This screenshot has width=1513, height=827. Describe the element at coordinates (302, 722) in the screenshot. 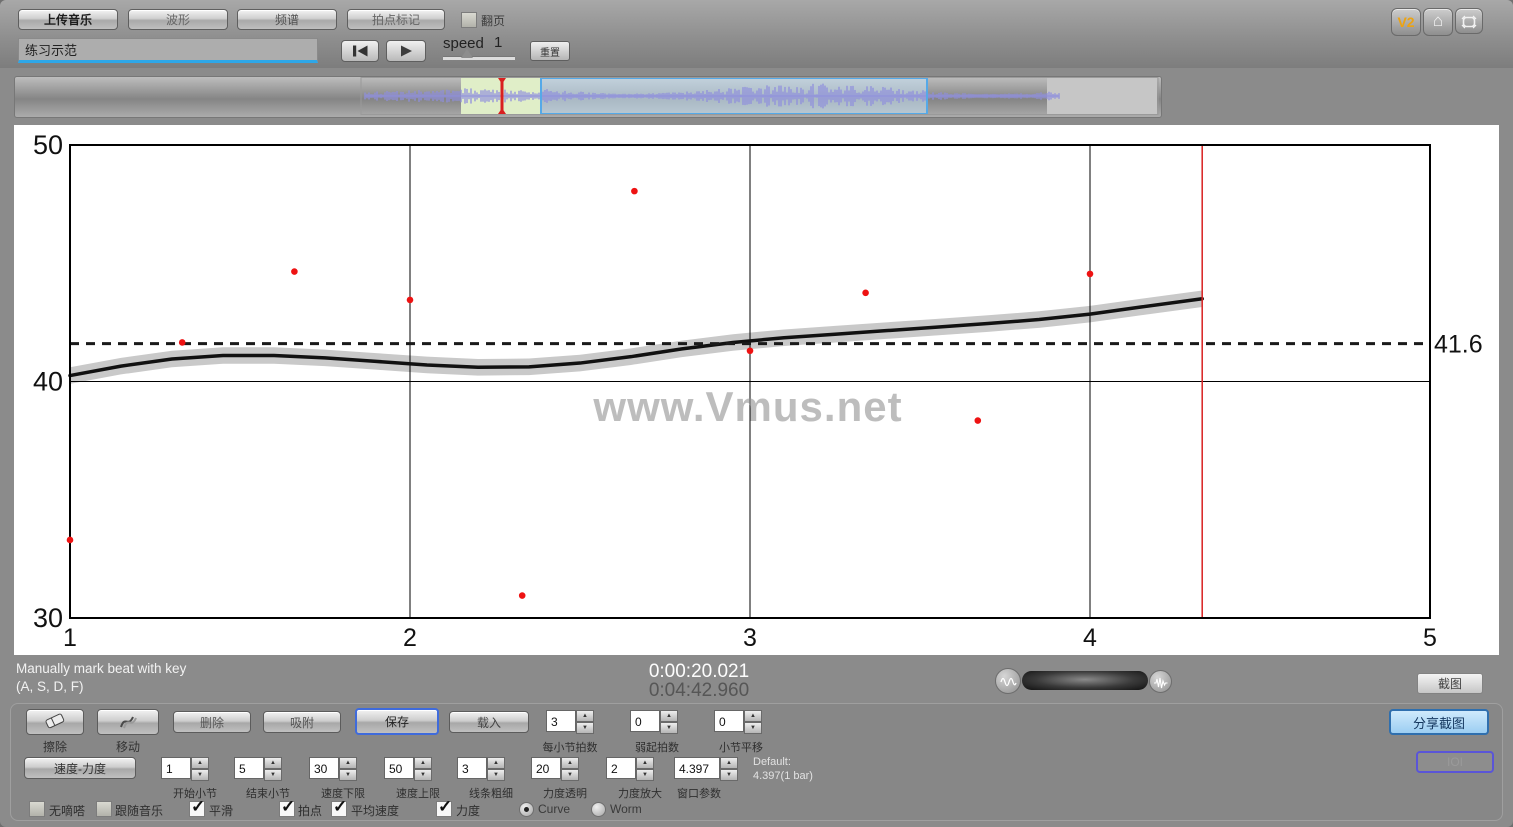

I see `snap-button: 吸附` at that location.